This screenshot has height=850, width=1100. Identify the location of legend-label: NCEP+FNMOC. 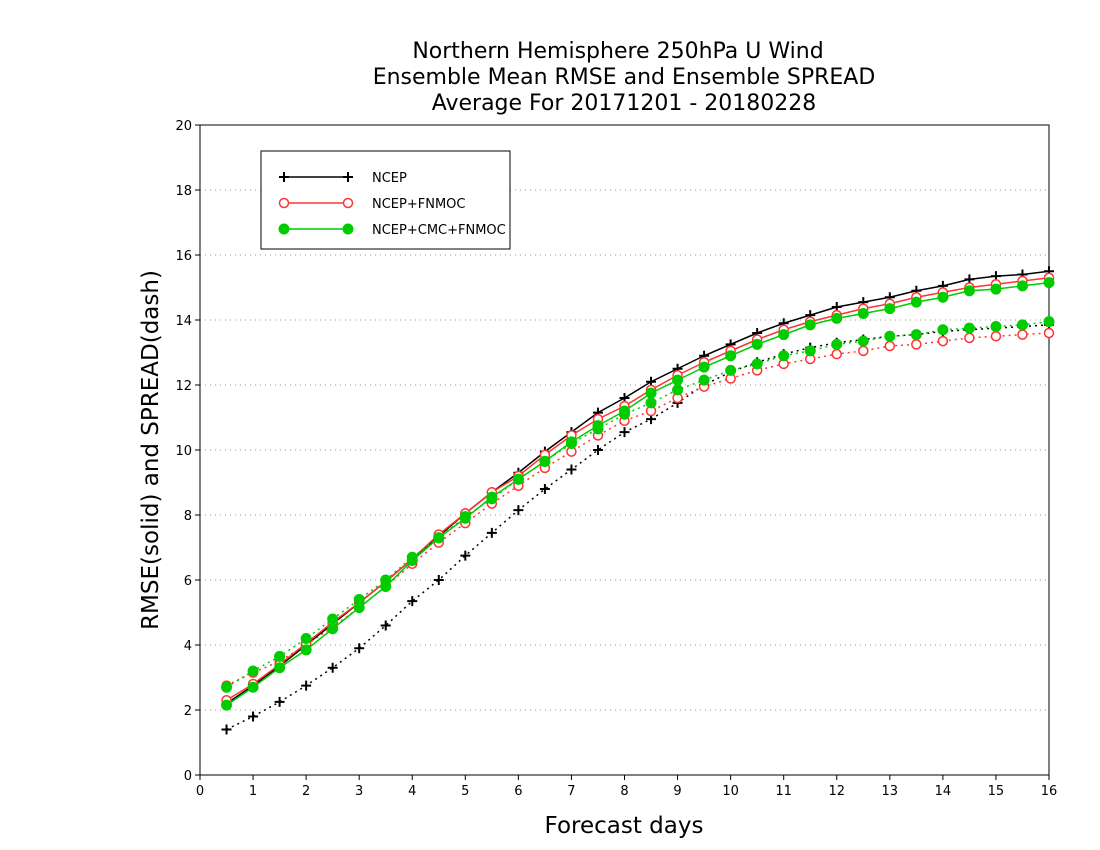
(418, 204).